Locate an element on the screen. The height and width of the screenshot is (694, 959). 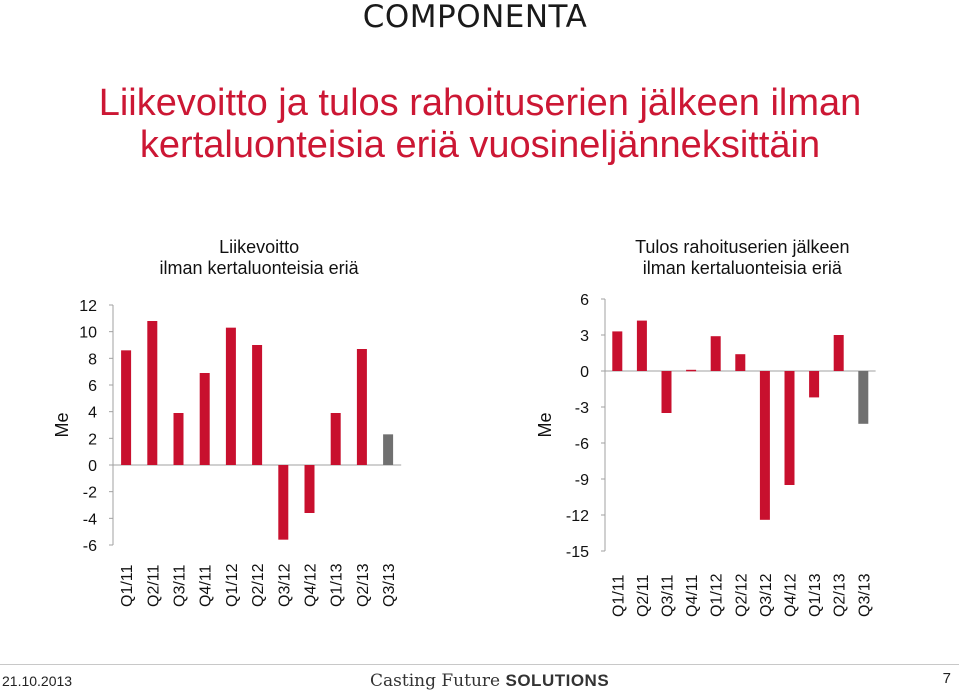
chart-title: Liikevoitto ilman kertaluonteisia eriä is located at coordinates (260, 257).